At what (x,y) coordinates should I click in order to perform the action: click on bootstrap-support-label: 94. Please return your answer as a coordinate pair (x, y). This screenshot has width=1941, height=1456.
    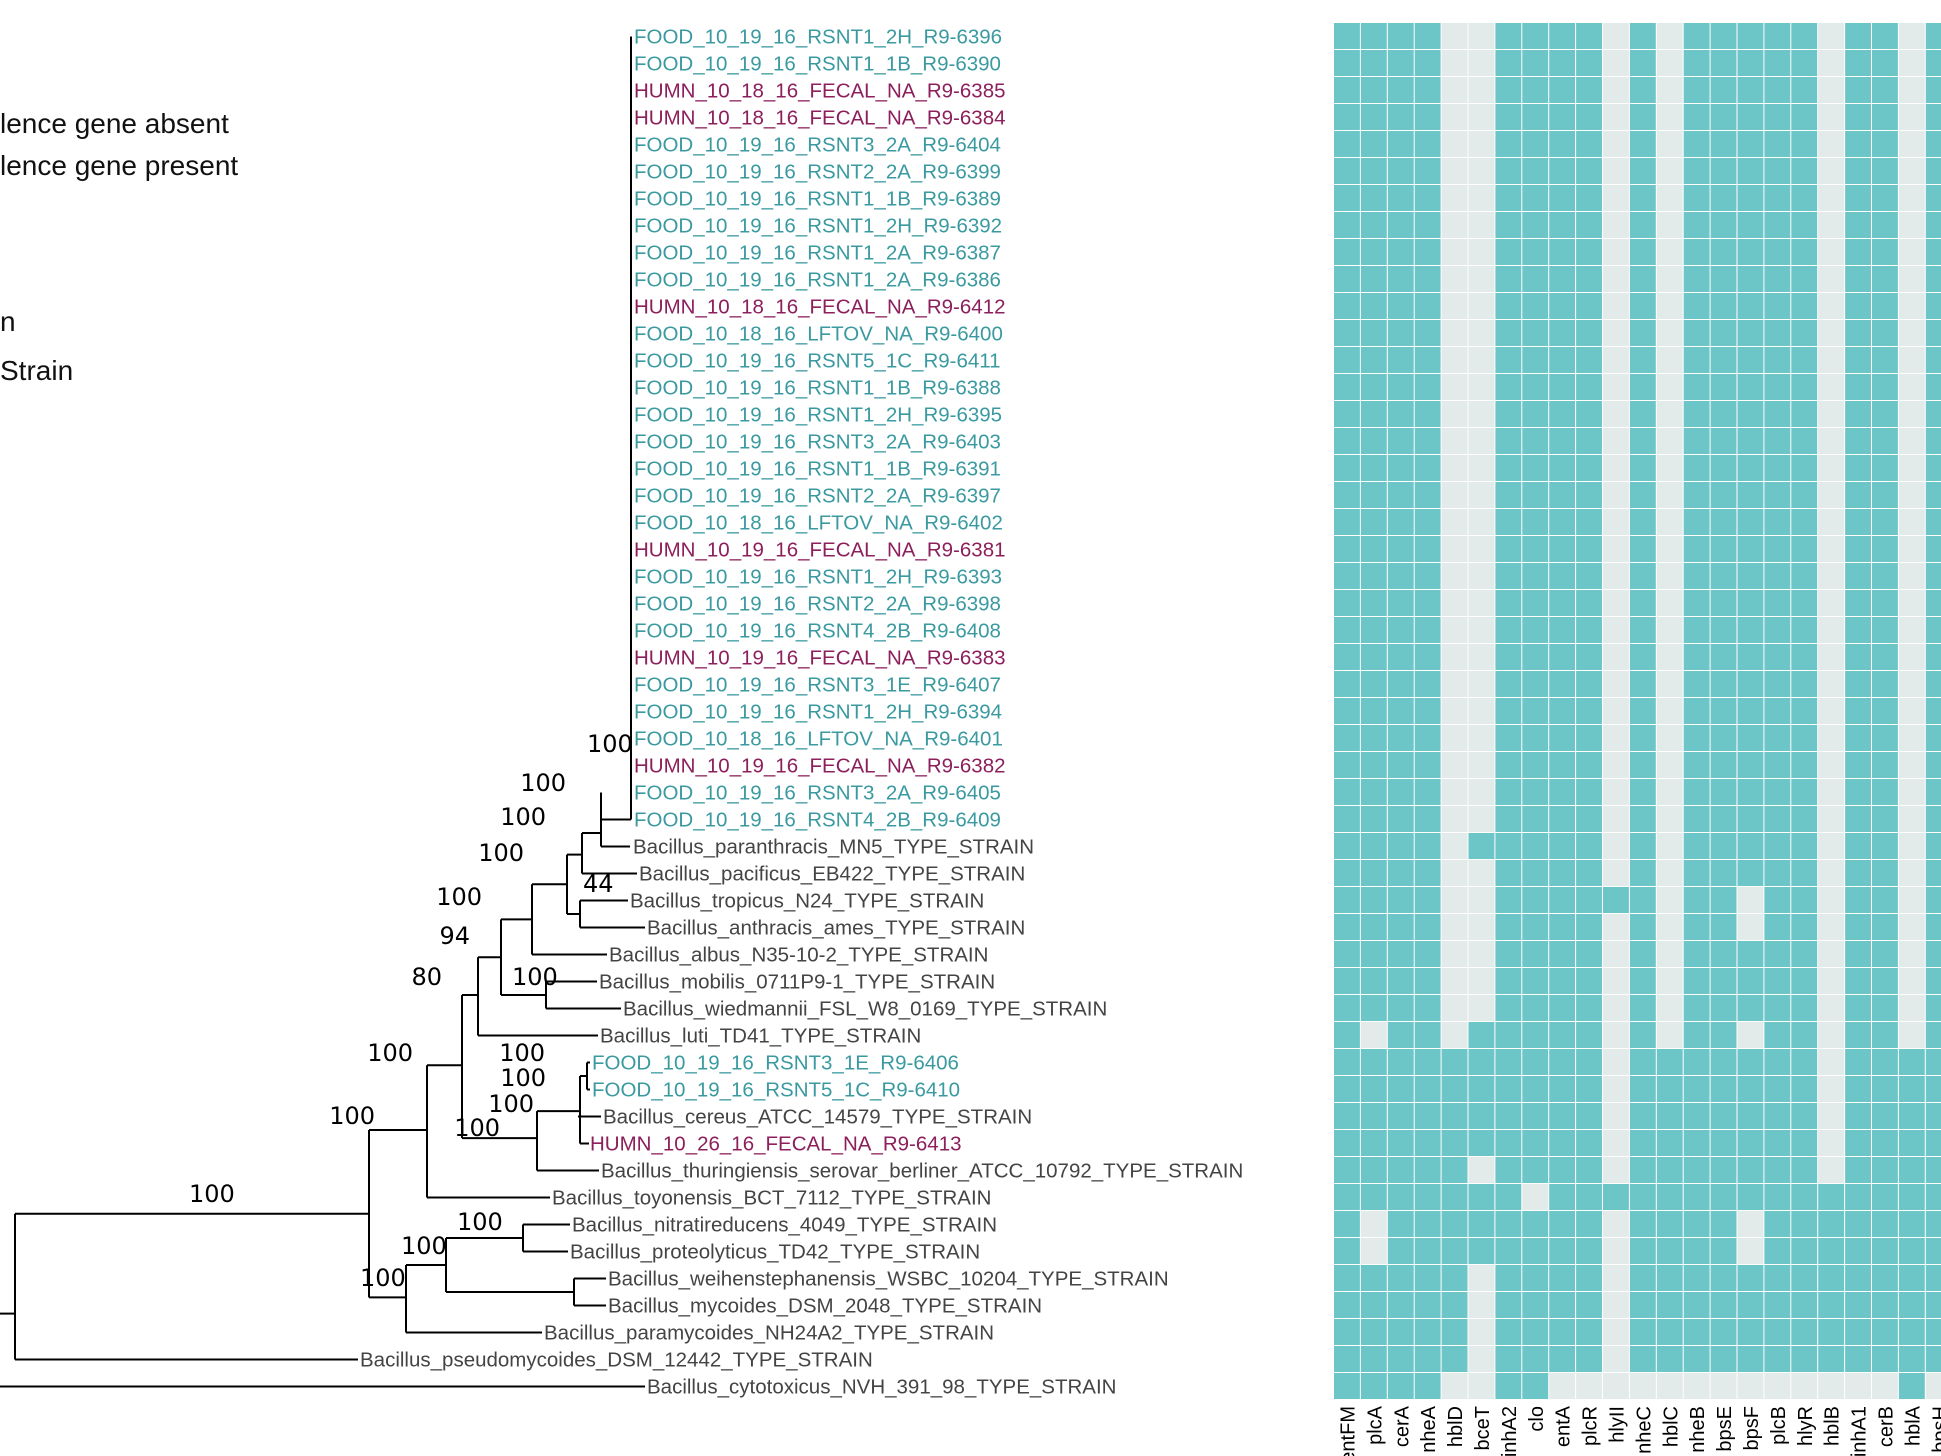
    Looking at the image, I should click on (454, 936).